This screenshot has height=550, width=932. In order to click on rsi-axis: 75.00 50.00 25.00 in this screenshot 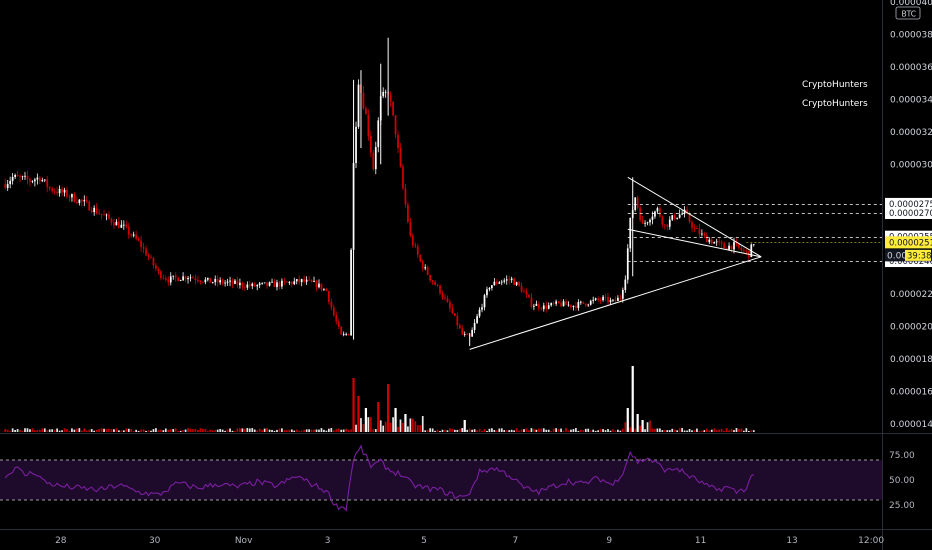, I will do `click(902, 481)`.